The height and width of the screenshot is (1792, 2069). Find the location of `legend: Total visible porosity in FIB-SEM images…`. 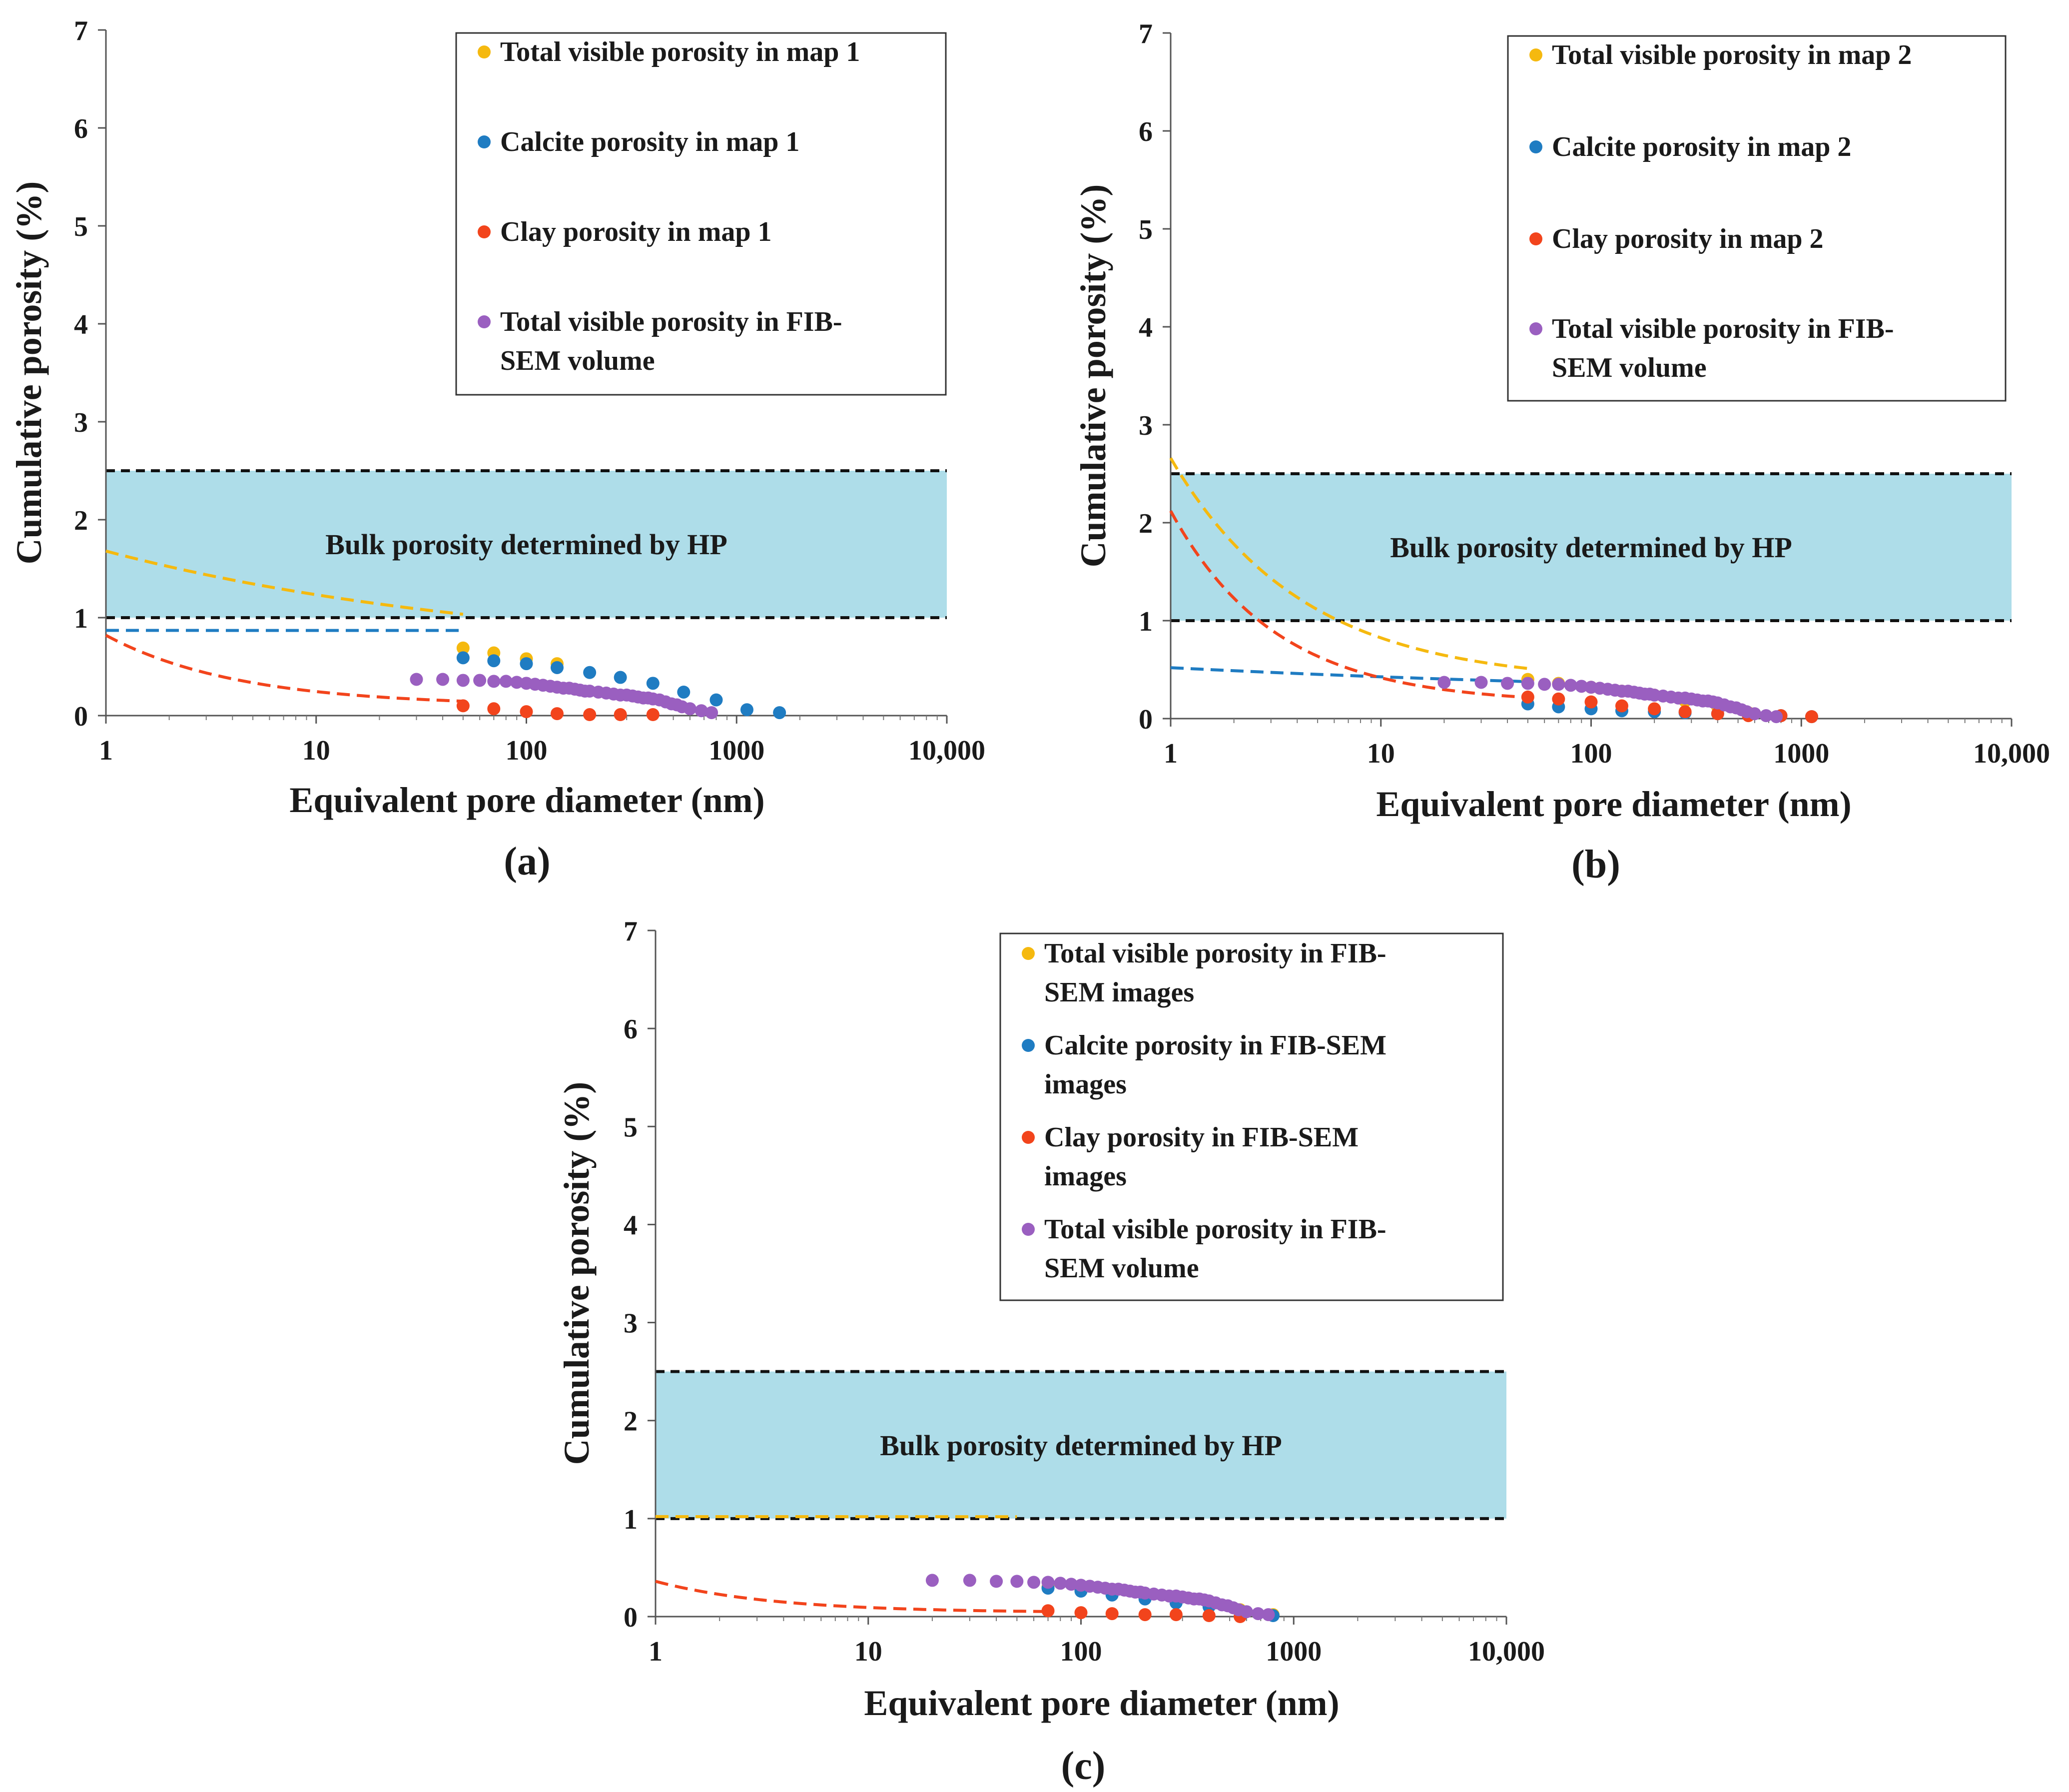

legend: Total visible porosity in FIB-SEM images… is located at coordinates (1251, 1116).